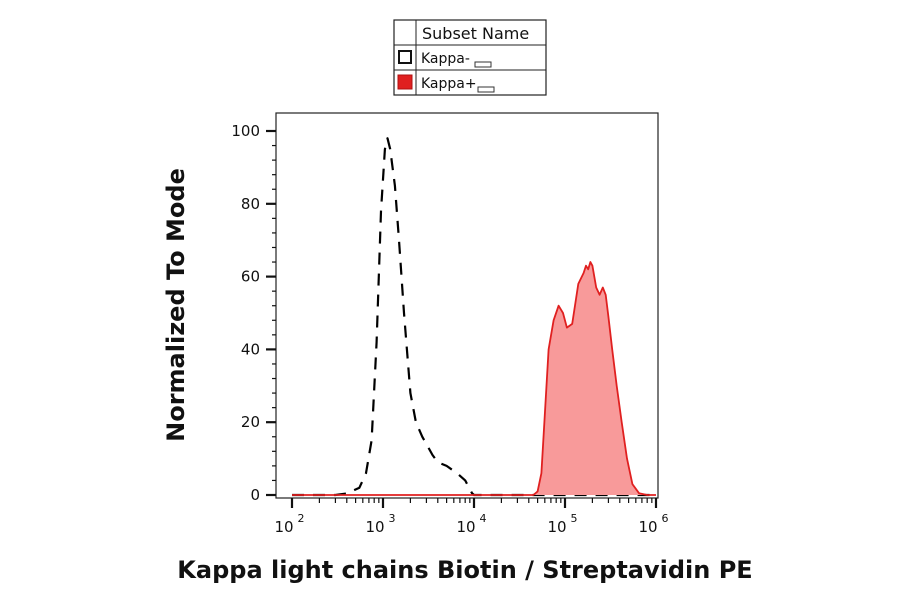 The height and width of the screenshot is (594, 900). I want to click on y-axis-title: Normalized To Mode, so click(176, 305).